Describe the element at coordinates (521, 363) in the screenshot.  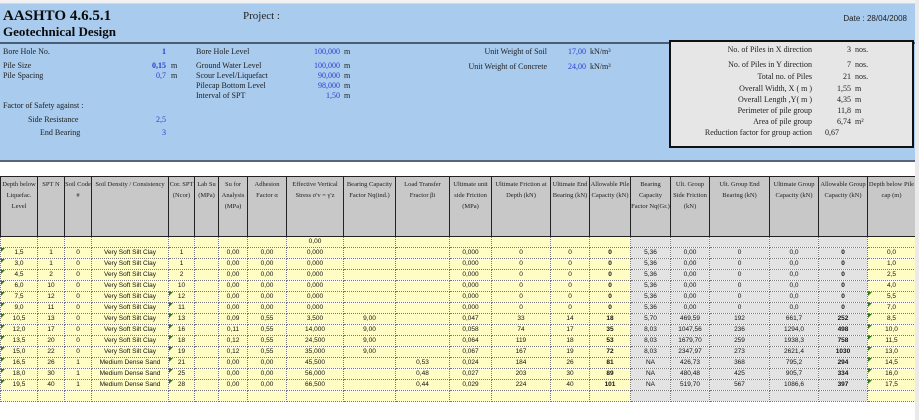
I see `cell-ult-friction: 184` at that location.